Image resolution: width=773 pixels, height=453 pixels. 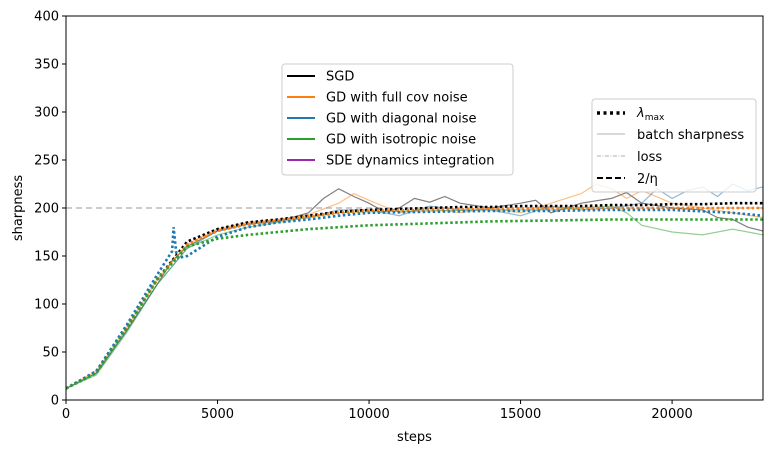 What do you see at coordinates (46, 161) in the screenshot?
I see `y-tick-label: 250` at bounding box center [46, 161].